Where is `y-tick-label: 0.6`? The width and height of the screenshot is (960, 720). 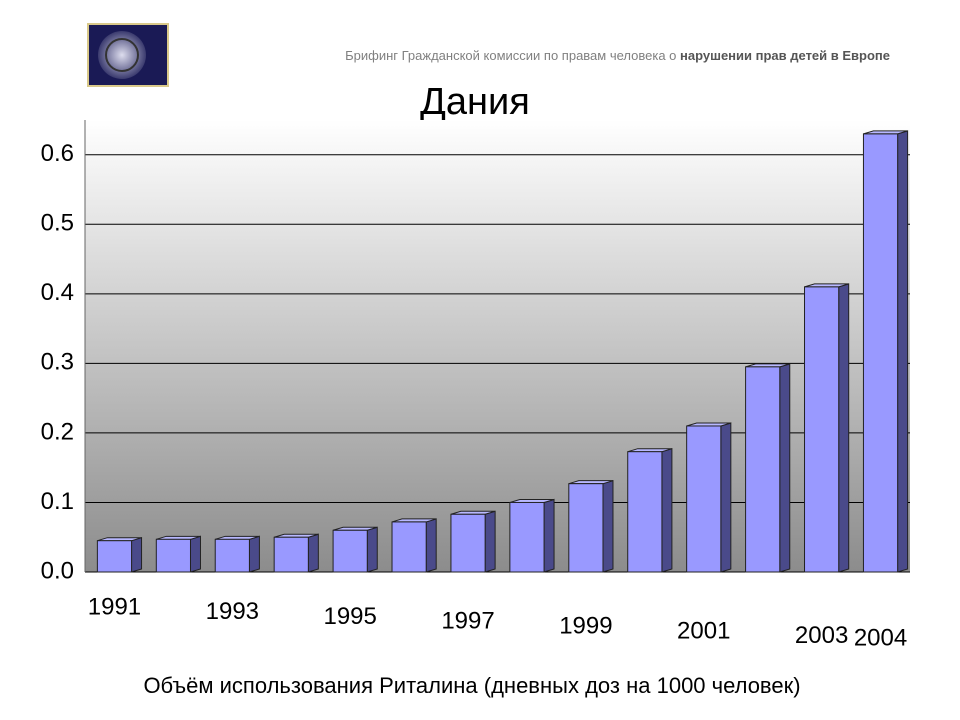
y-tick-label: 0.6 is located at coordinates (57, 153).